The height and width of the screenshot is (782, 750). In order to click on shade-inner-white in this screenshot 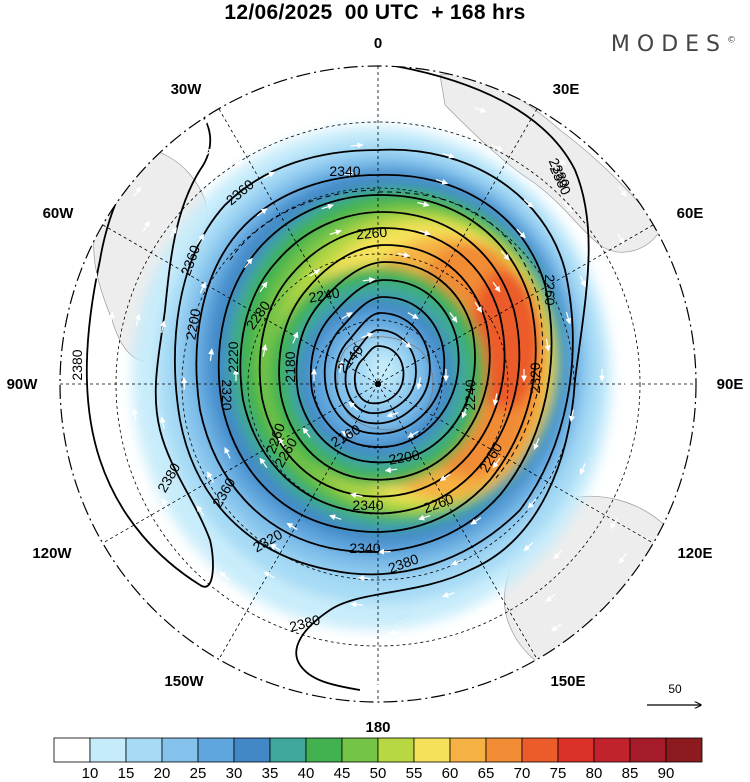, I will do `click(382, 370)`.